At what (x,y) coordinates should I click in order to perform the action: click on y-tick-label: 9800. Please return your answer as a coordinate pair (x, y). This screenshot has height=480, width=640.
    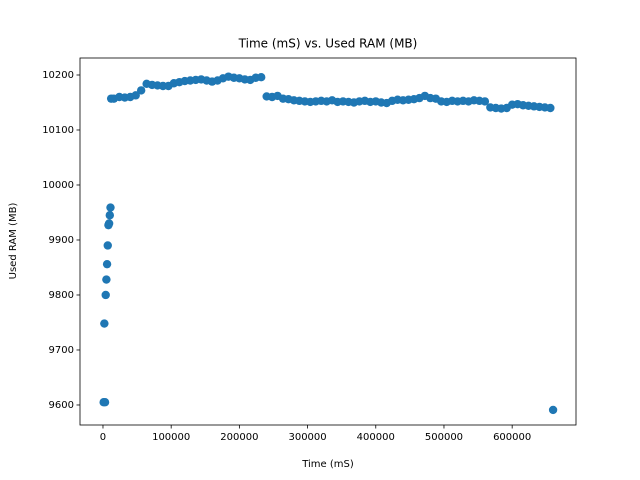
    Looking at the image, I should click on (61, 295).